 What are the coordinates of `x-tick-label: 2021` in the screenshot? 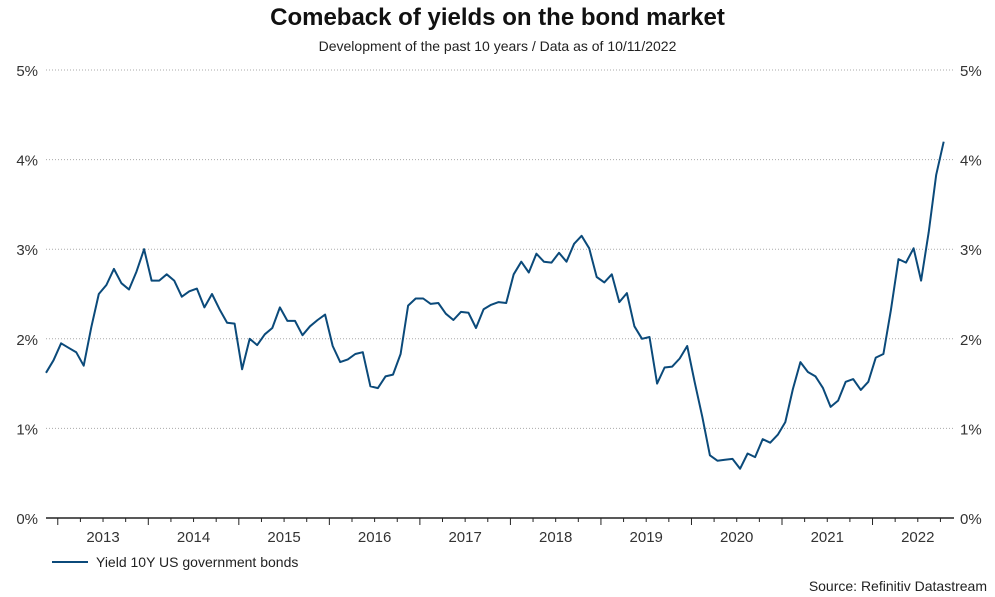 It's located at (827, 537).